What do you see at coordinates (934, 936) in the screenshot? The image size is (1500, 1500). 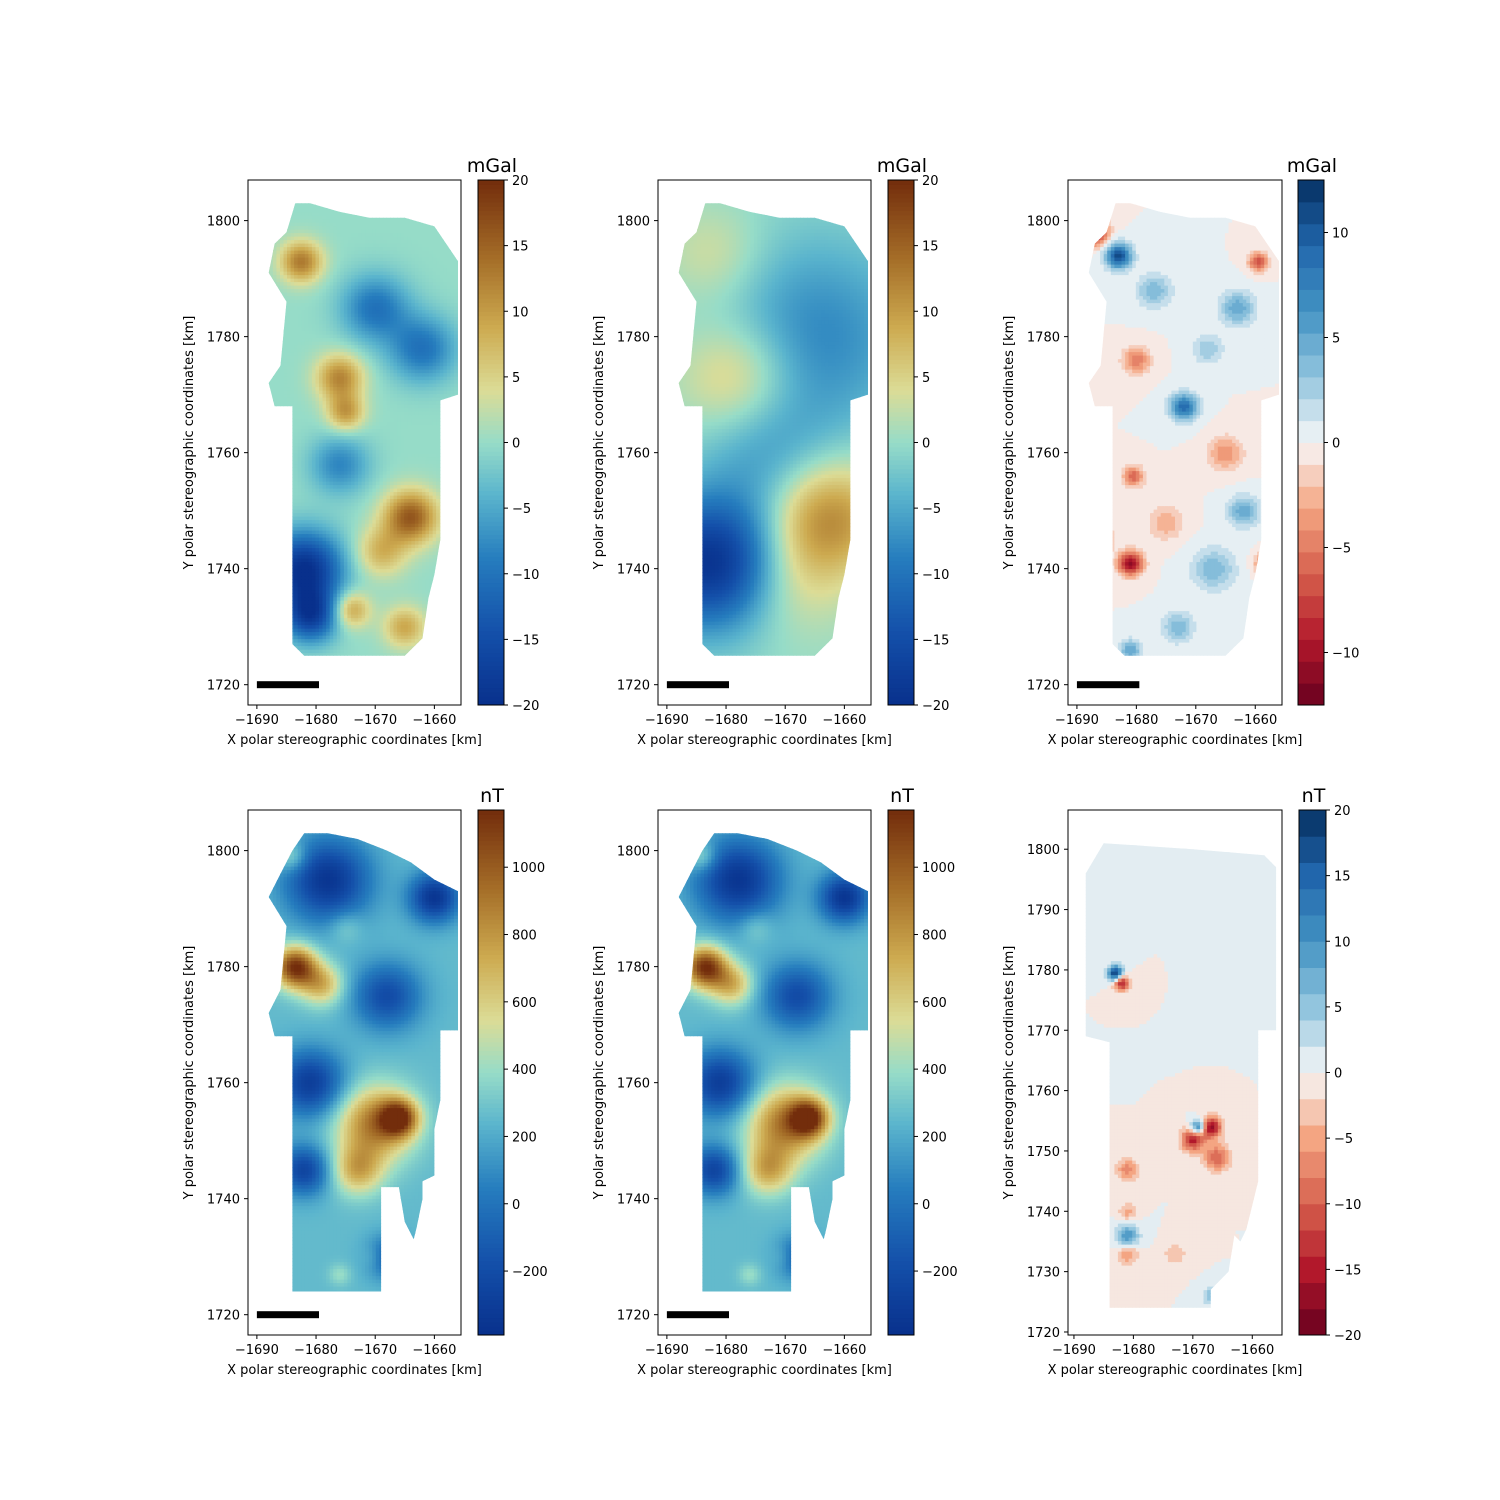 I see `colorbar-tick-label: 800` at bounding box center [934, 936].